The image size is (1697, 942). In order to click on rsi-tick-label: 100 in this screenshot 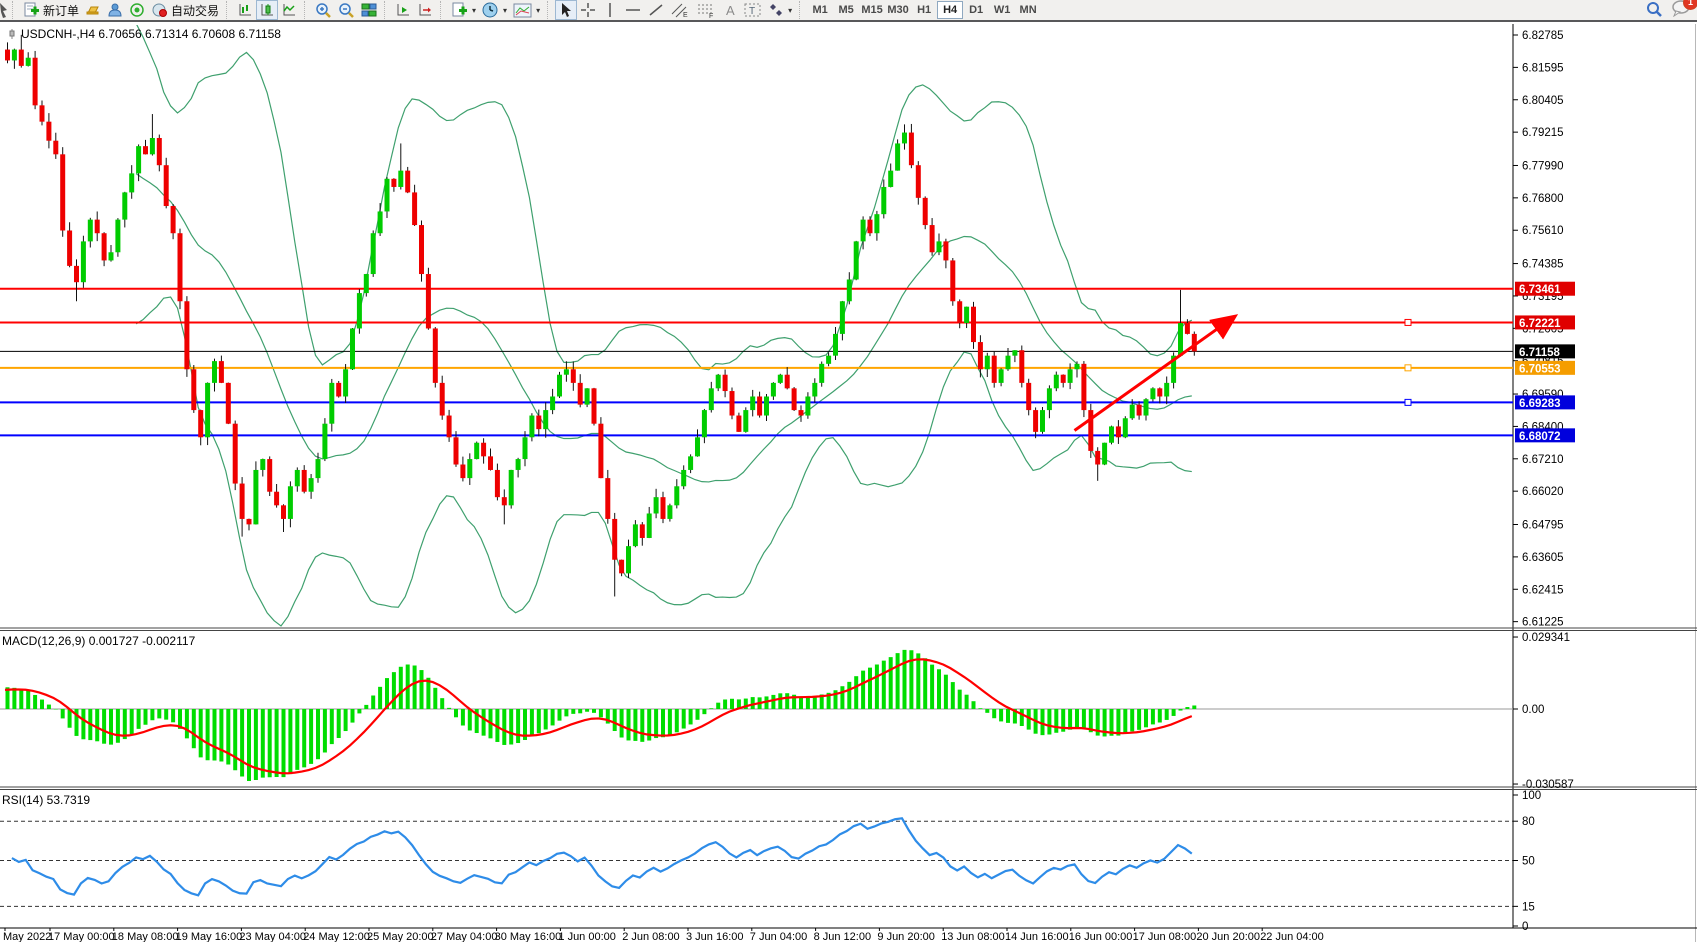, I will do `click(1531, 796)`.